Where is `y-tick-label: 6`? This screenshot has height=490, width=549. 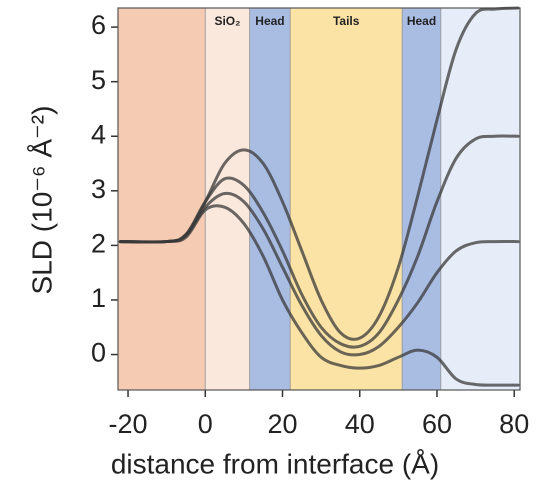 y-tick-label: 6 is located at coordinates (98, 25).